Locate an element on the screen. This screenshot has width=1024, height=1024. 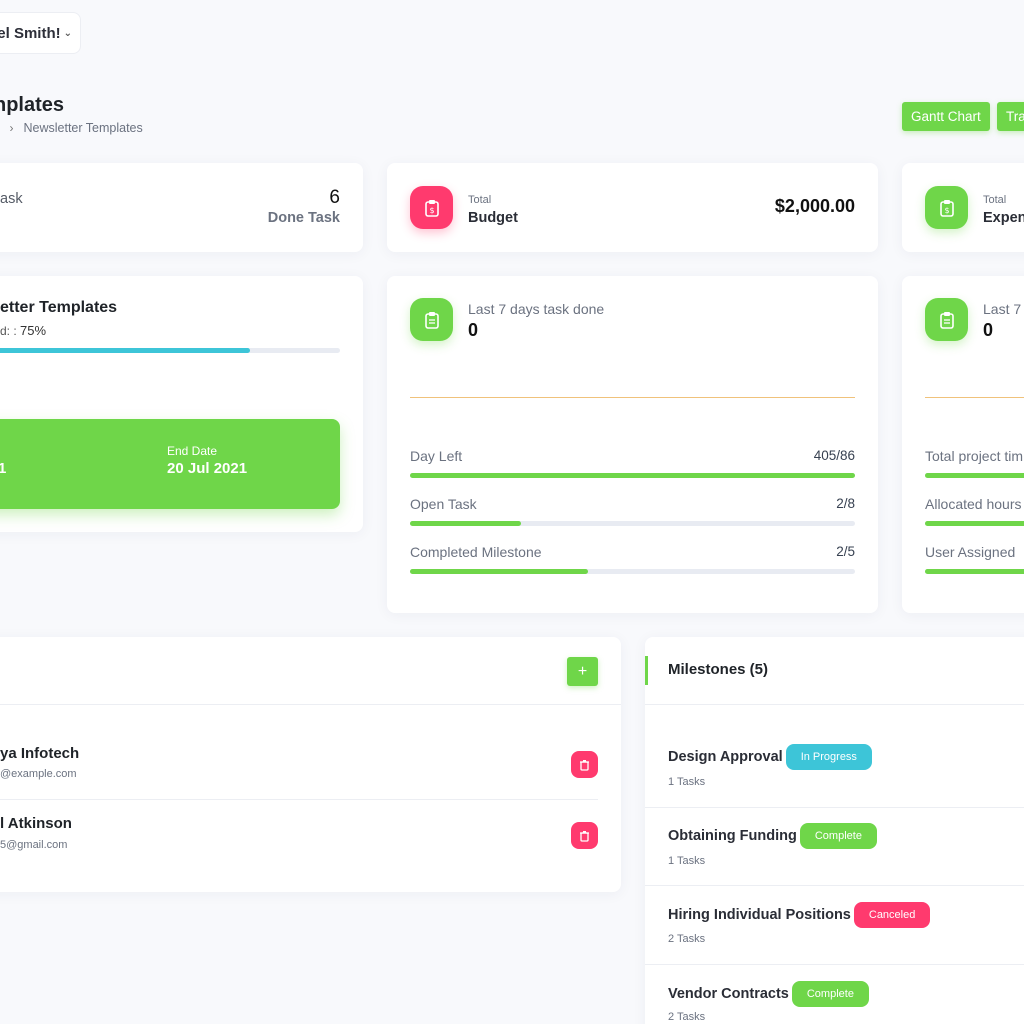
completed-pct: 75% is located at coordinates (33, 330).